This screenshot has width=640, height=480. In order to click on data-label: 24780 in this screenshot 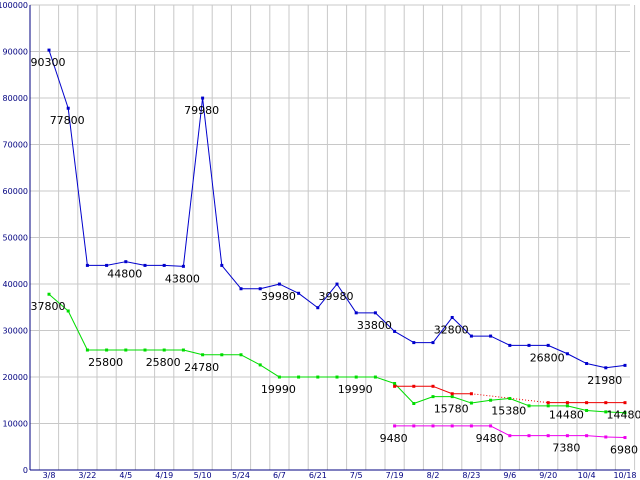, I will do `click(201, 367)`.